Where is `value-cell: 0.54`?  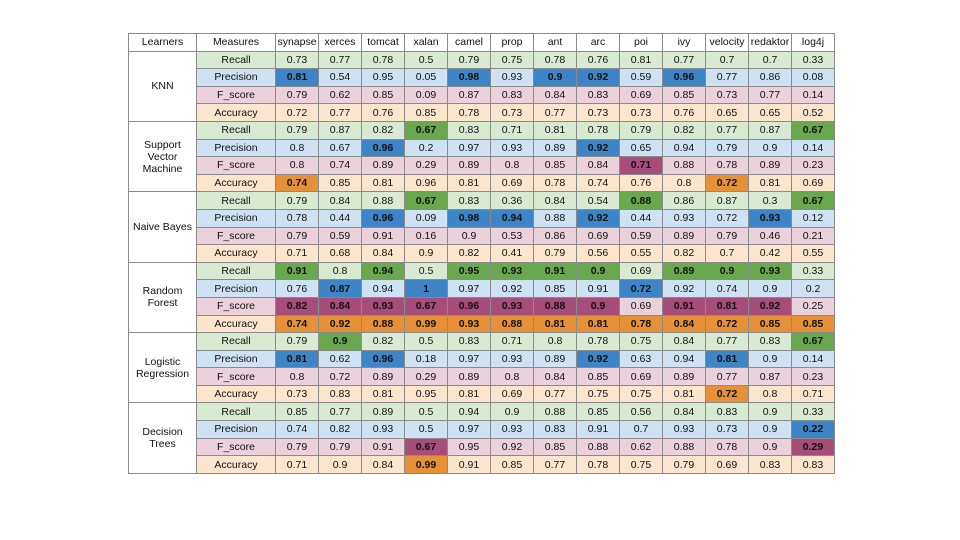 value-cell: 0.54 is located at coordinates (598, 200).